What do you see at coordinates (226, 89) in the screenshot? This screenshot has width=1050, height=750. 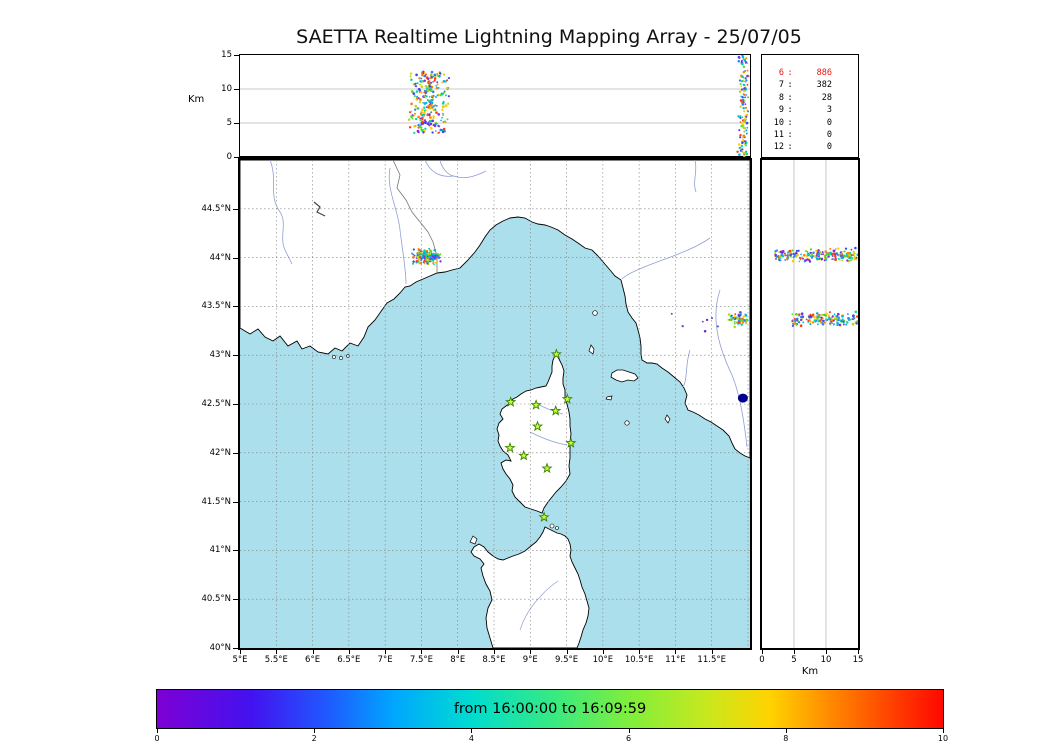 I see `alt-tick-label: 10` at bounding box center [226, 89].